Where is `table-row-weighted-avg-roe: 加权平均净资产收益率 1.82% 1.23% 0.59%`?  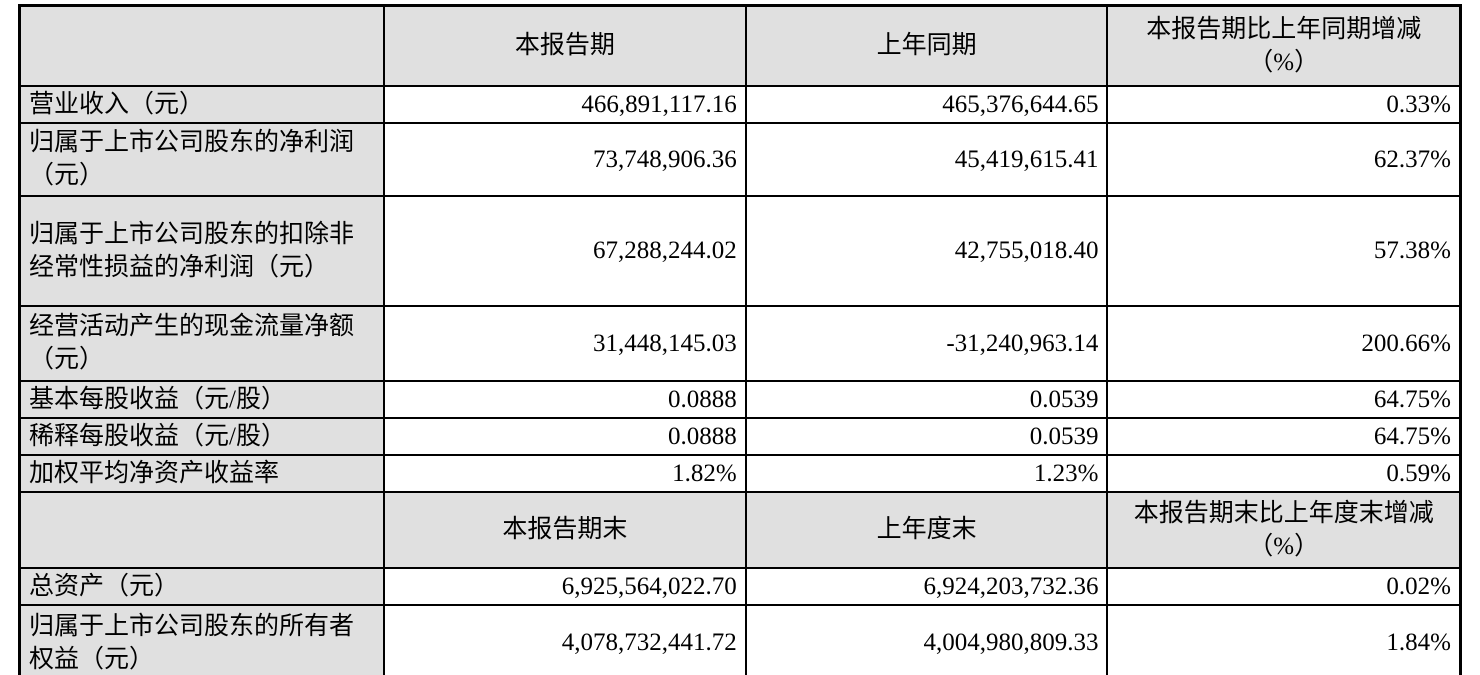 table-row-weighted-avg-roe: 加权平均净资产收益率 1.82% 1.23% 0.59% is located at coordinates (740, 473).